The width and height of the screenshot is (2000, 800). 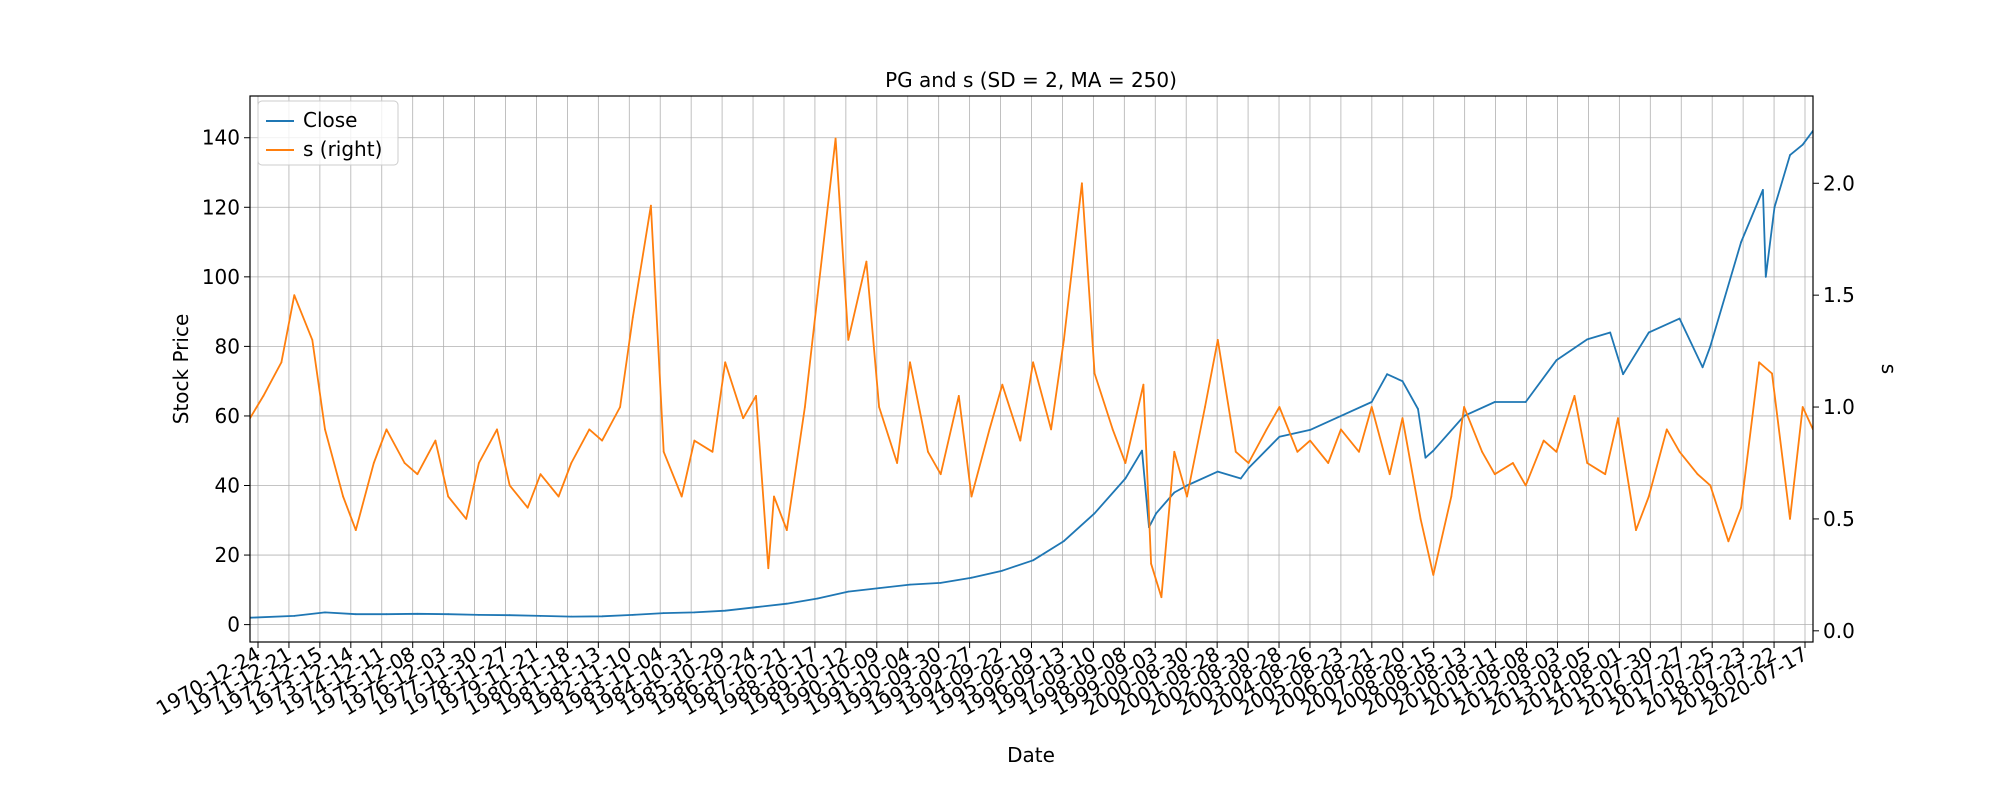 I want to click on legend-label-close: Close, so click(x=330, y=120).